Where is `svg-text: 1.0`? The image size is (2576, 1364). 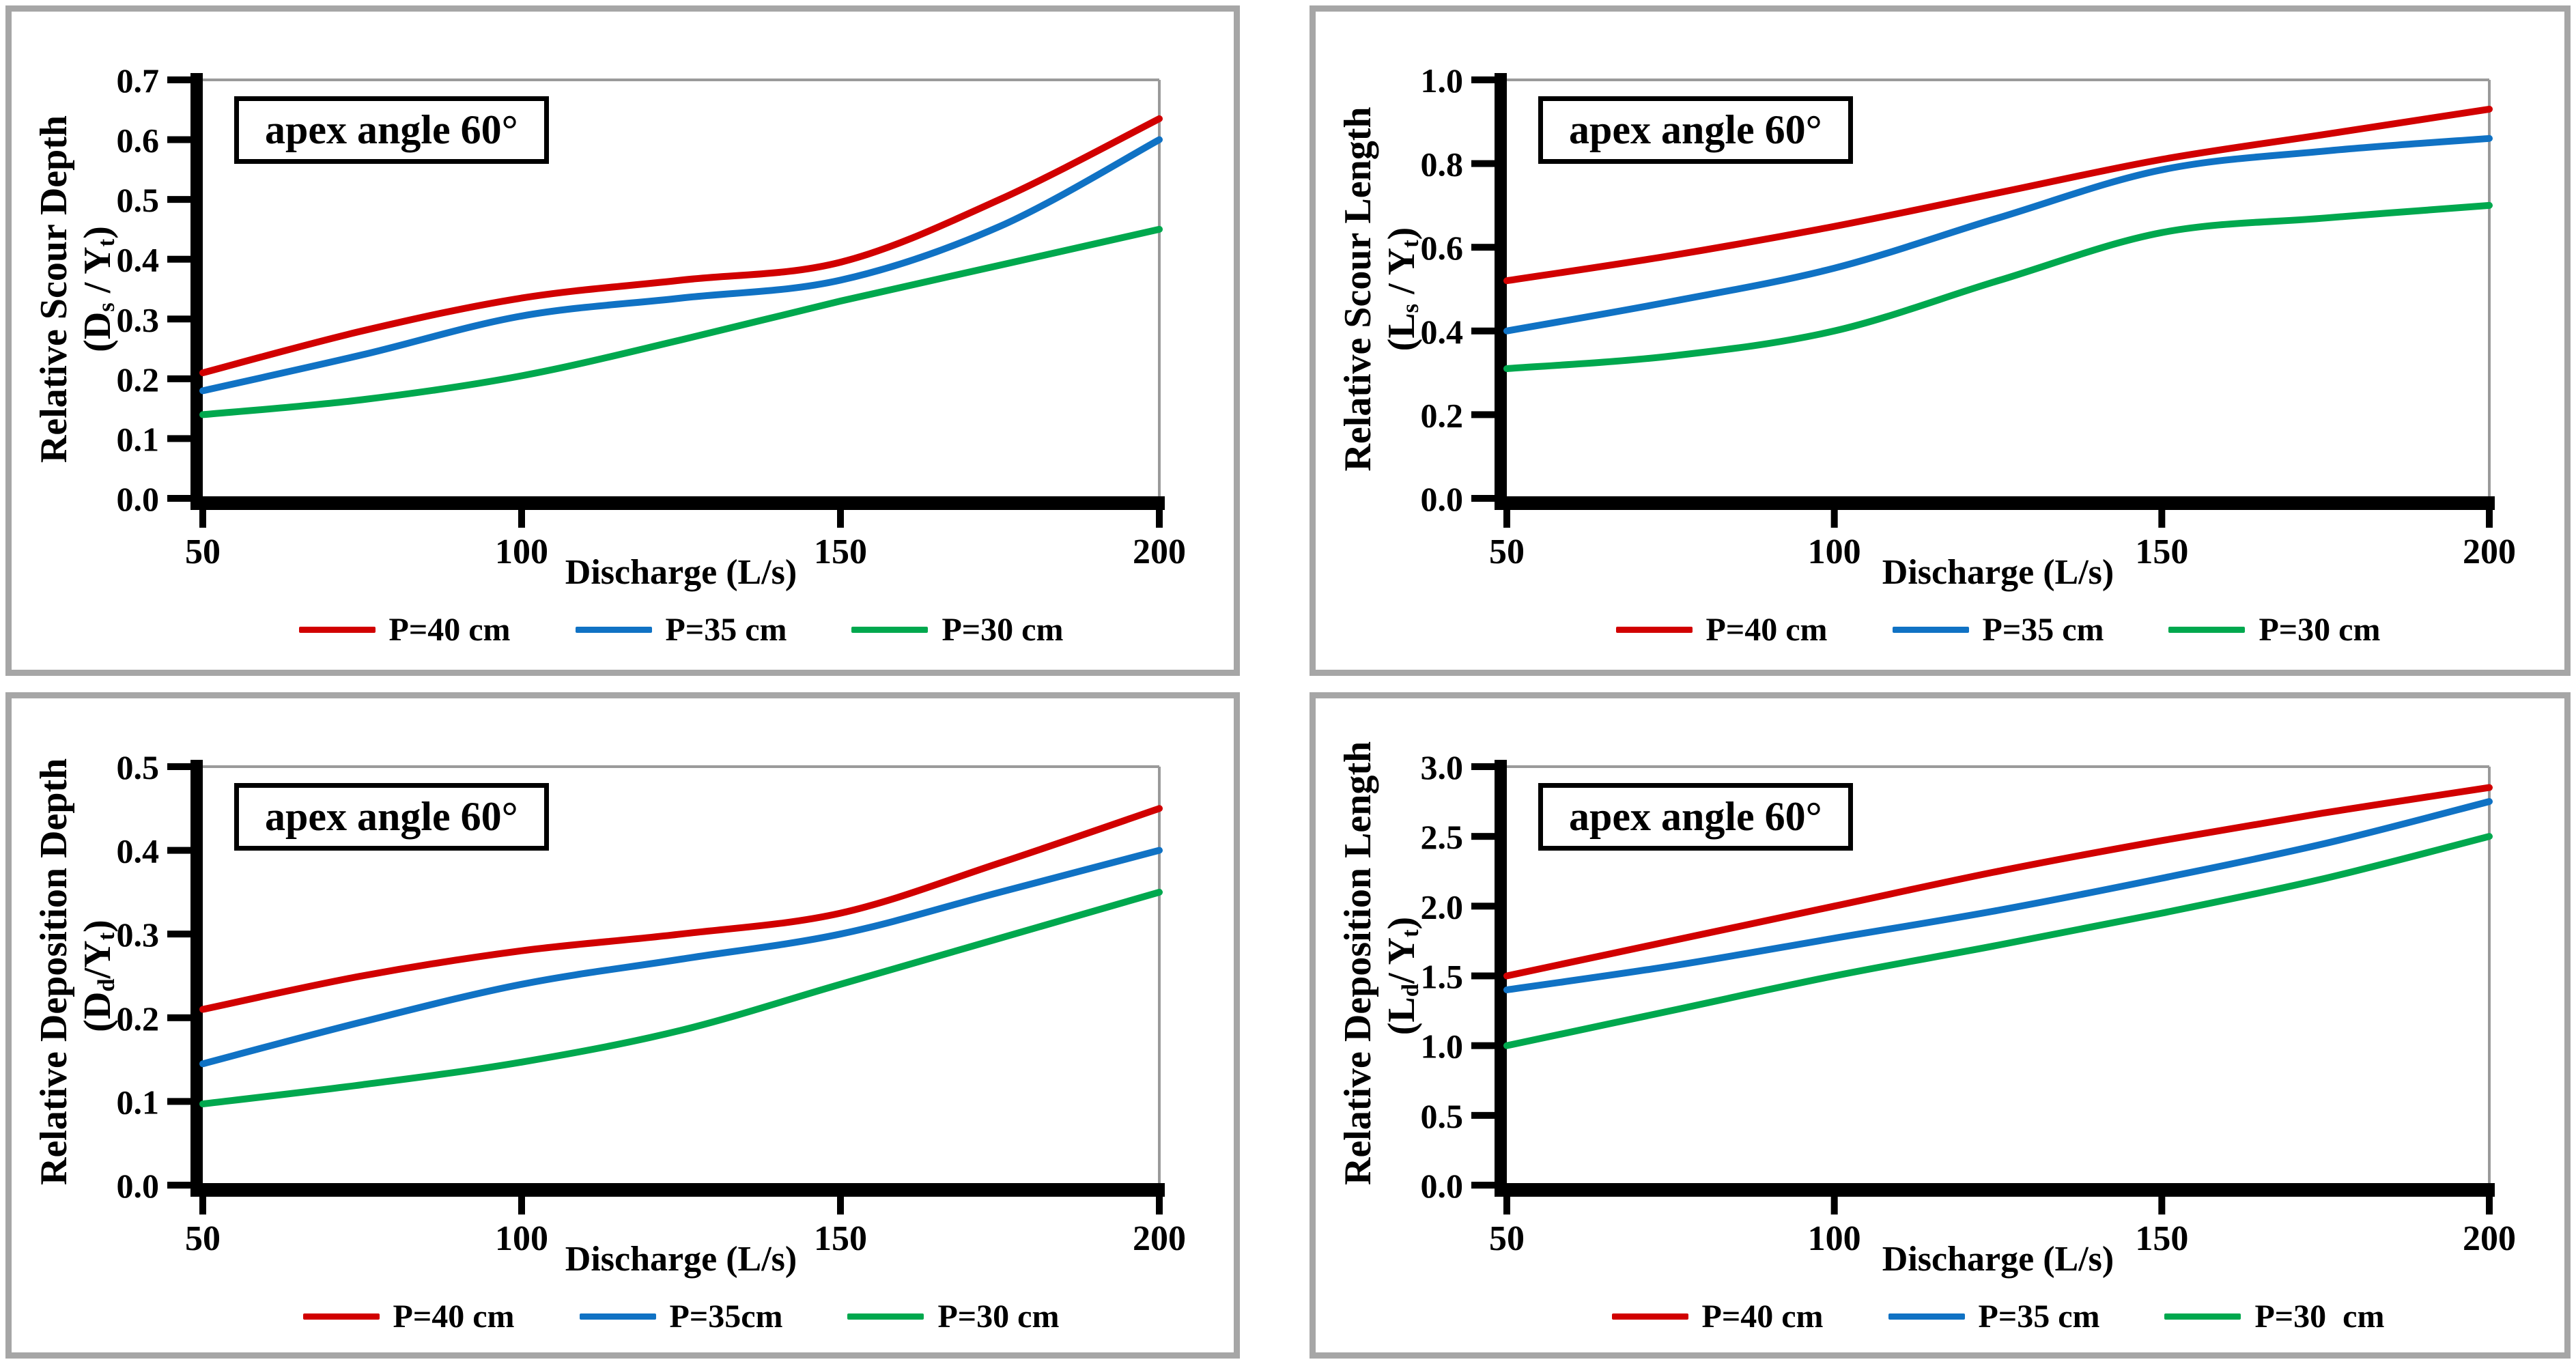 svg-text: 1.0 is located at coordinates (1442, 1047).